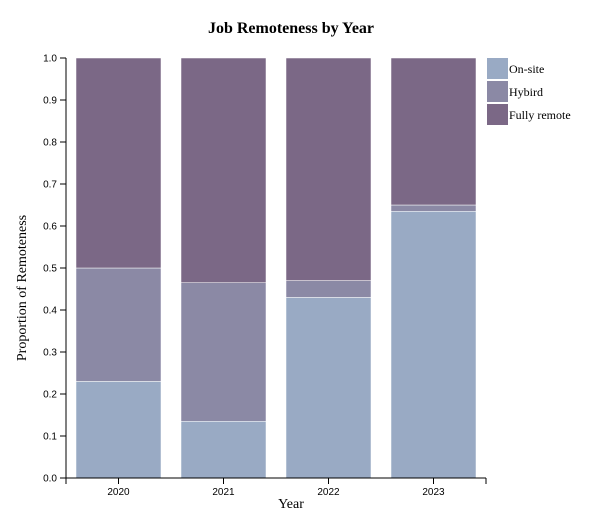  Describe the element at coordinates (433, 492) in the screenshot. I see `x-tick-label: 2023` at that location.